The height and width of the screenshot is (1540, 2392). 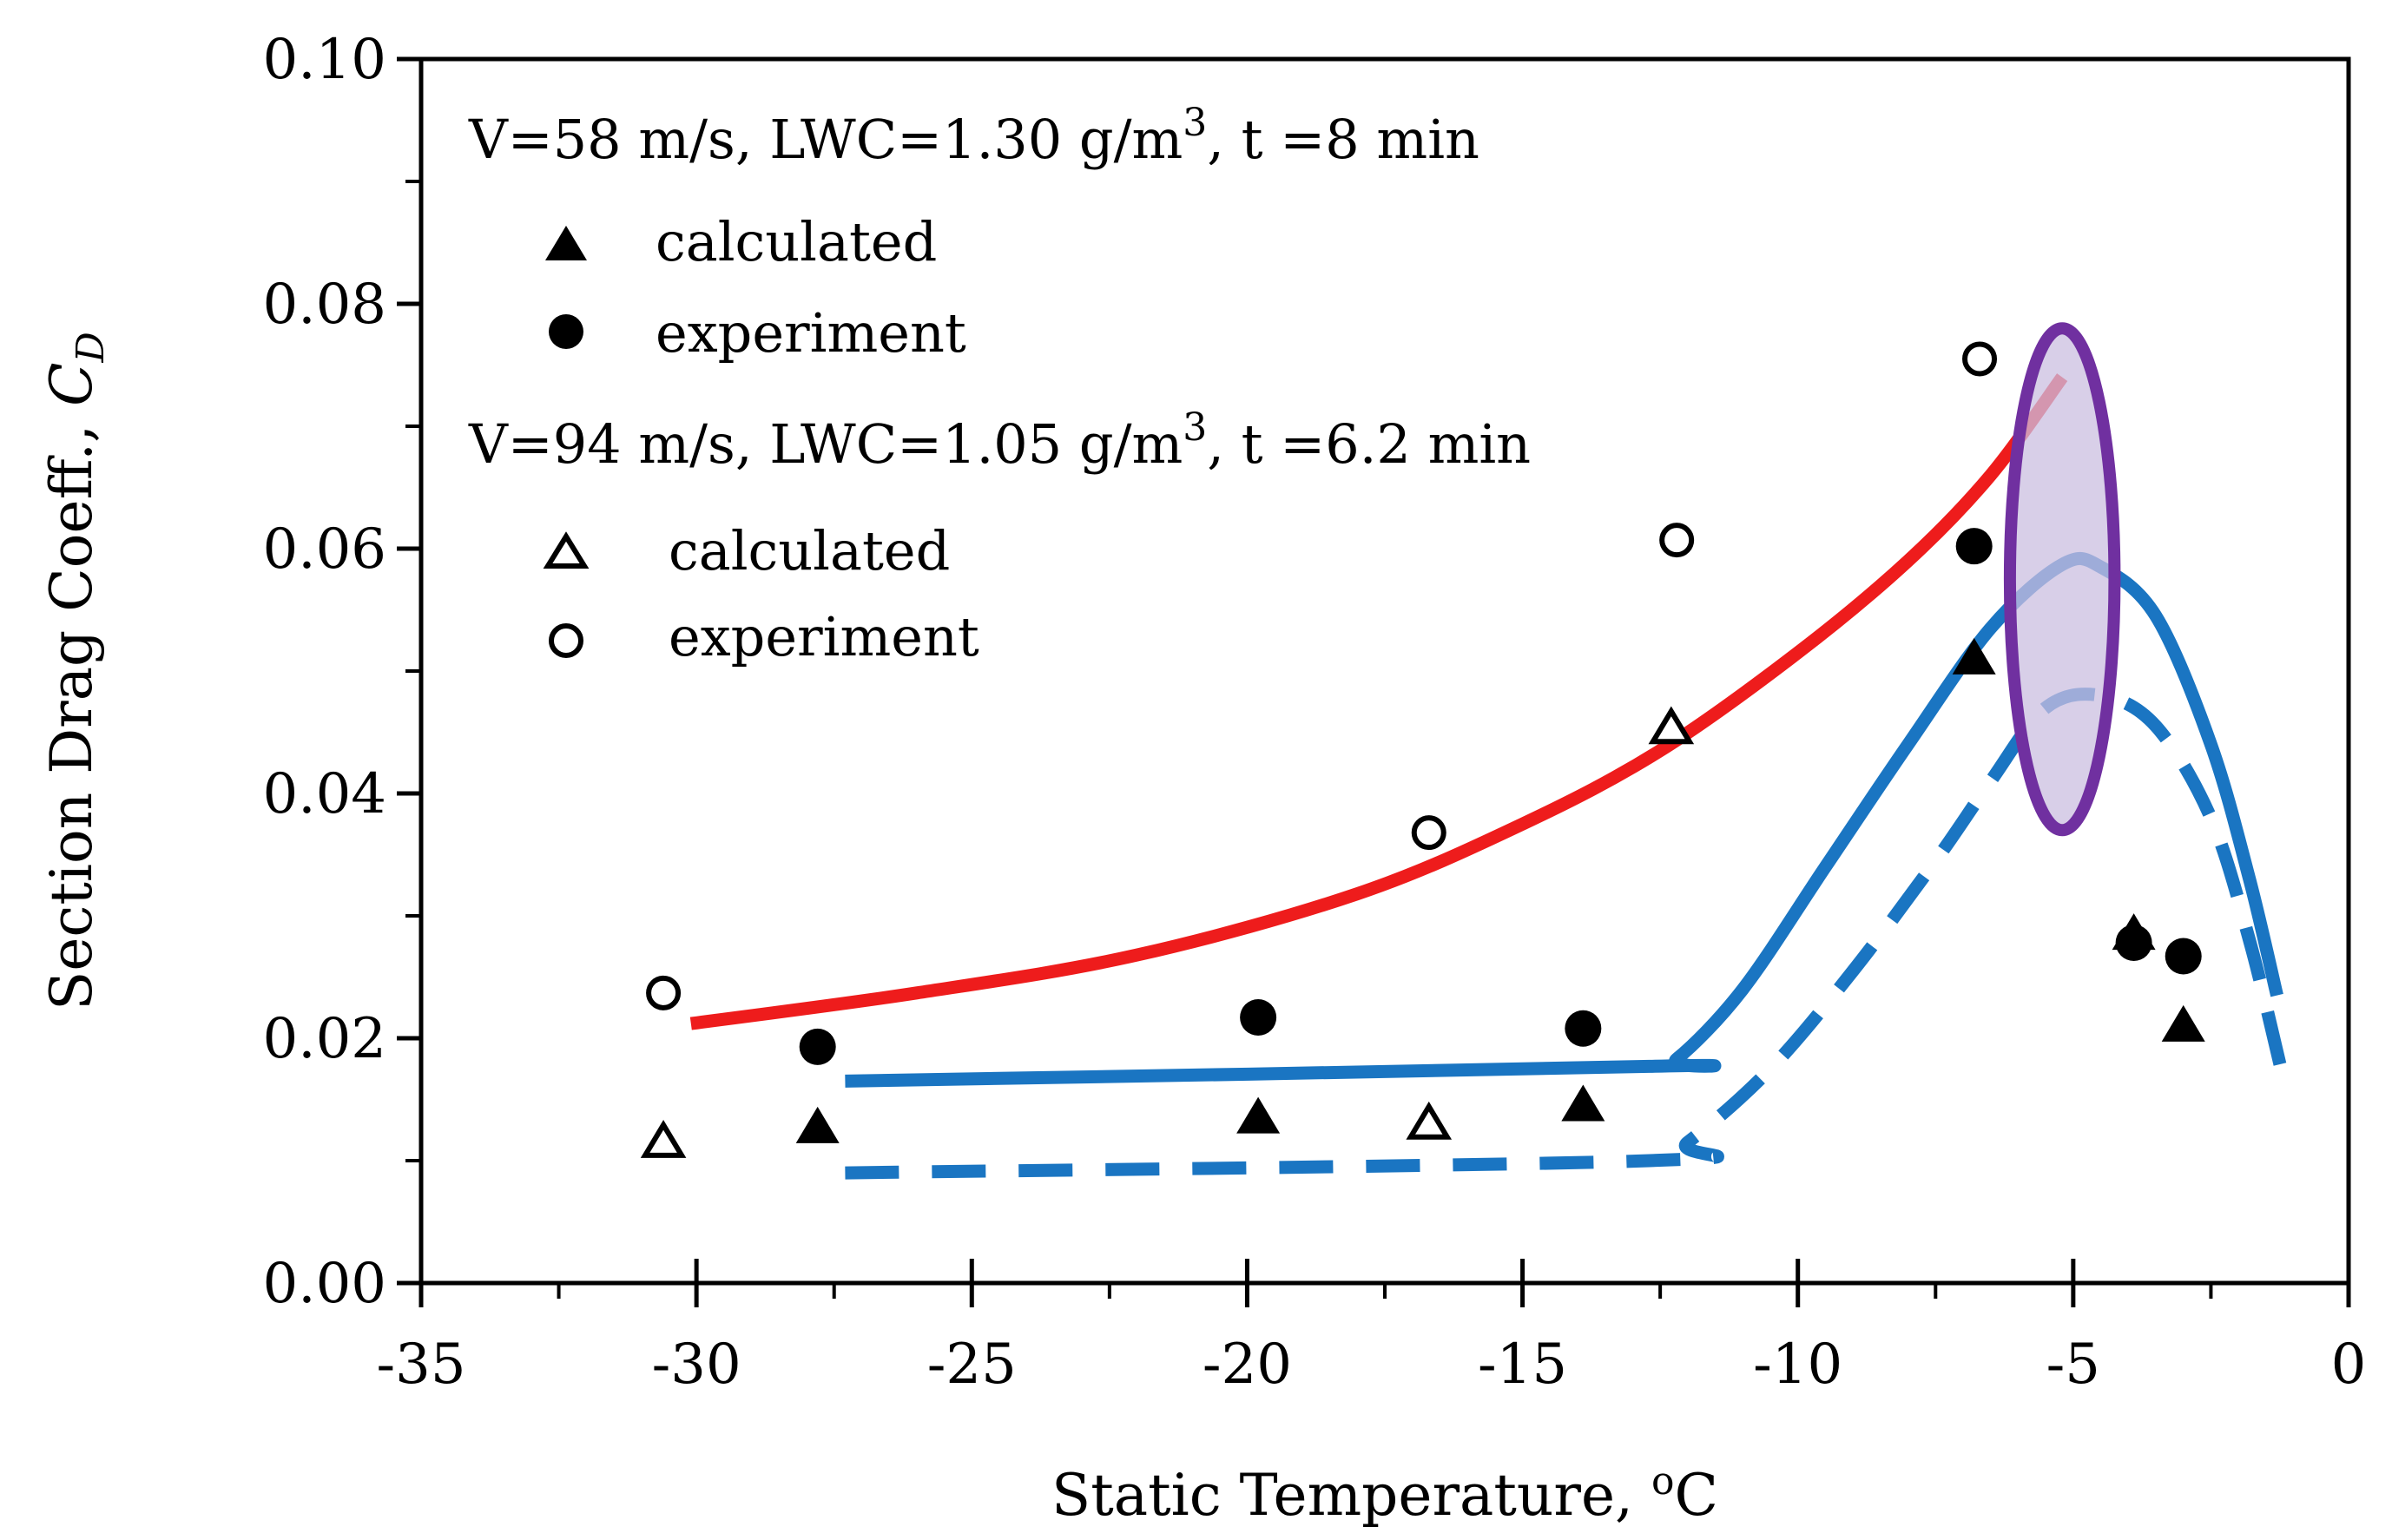 I want to click on legend-heading-group-2: V=94 m/s, LWC=1.05 g/m3, t =6.2 min, so click(x=999, y=441).